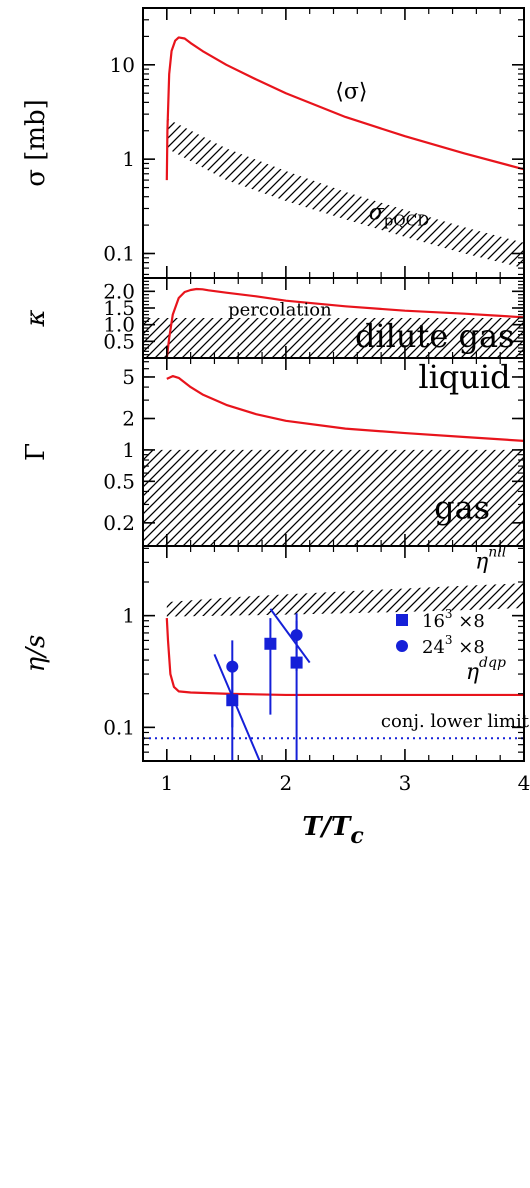 The width and height of the screenshot is (530, 1188). Describe the element at coordinates (36, 654) in the screenshot. I see `panel-eta_s-ylabel: η/s` at that location.